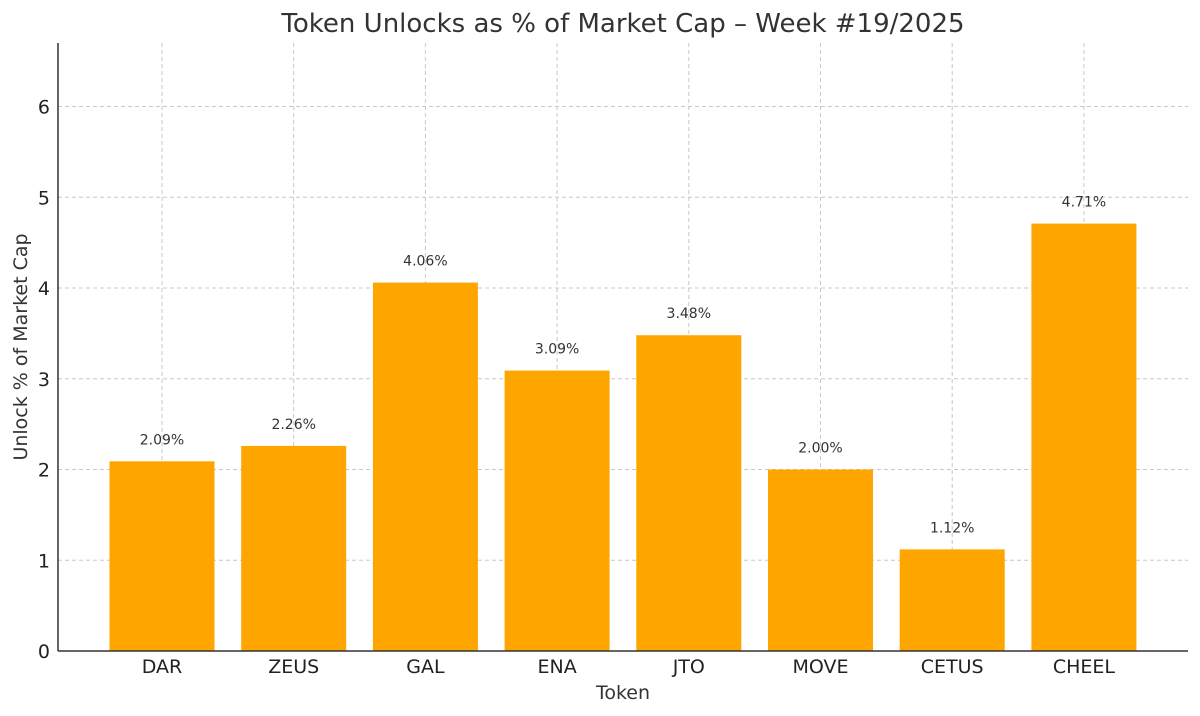 Image resolution: width=1200 pixels, height=716 pixels. Describe the element at coordinates (162, 440) in the screenshot. I see `data-label-dar: 2.09%` at that location.